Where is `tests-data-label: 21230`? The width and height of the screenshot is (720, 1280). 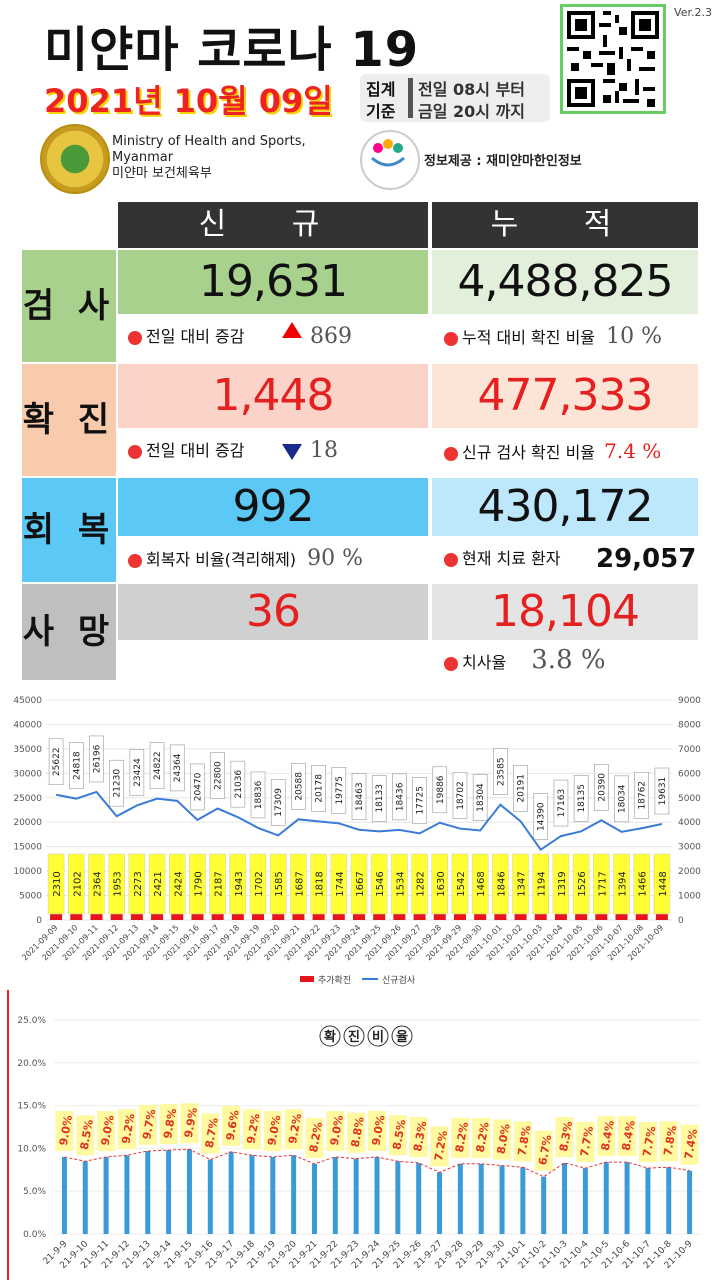
tests-data-label: 21230 is located at coordinates (118, 783).